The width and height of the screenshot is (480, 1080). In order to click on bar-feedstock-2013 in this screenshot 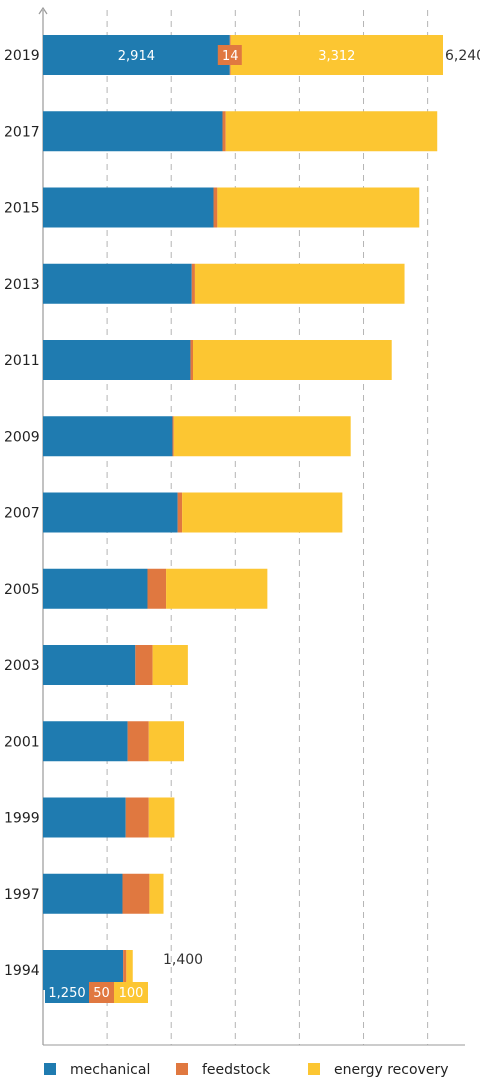, I will do `click(193, 283)`.